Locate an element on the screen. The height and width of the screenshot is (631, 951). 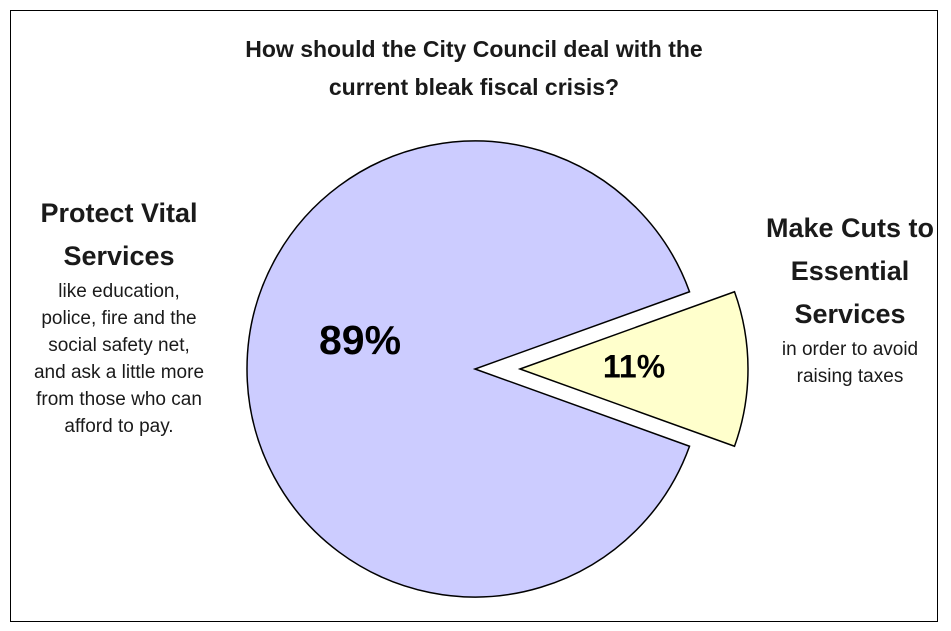
slice-description-line: raising taxes is located at coordinates (850, 376).